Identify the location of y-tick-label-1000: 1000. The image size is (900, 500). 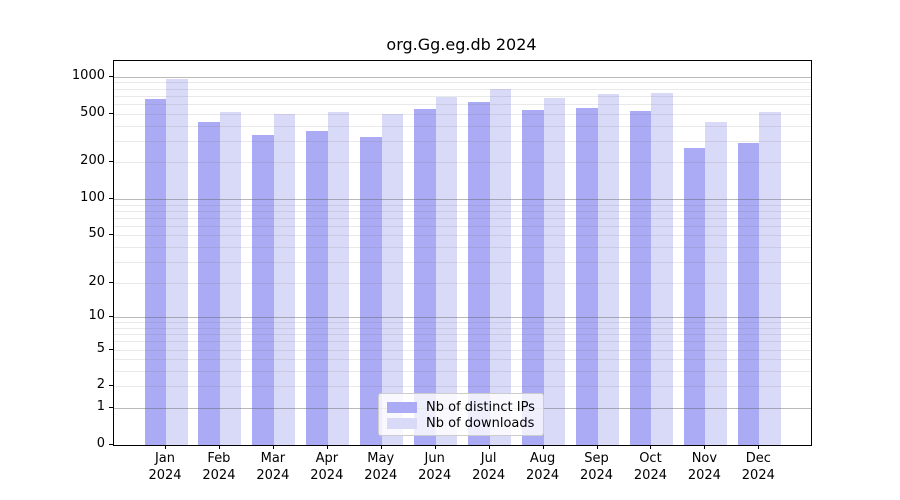
(88, 75).